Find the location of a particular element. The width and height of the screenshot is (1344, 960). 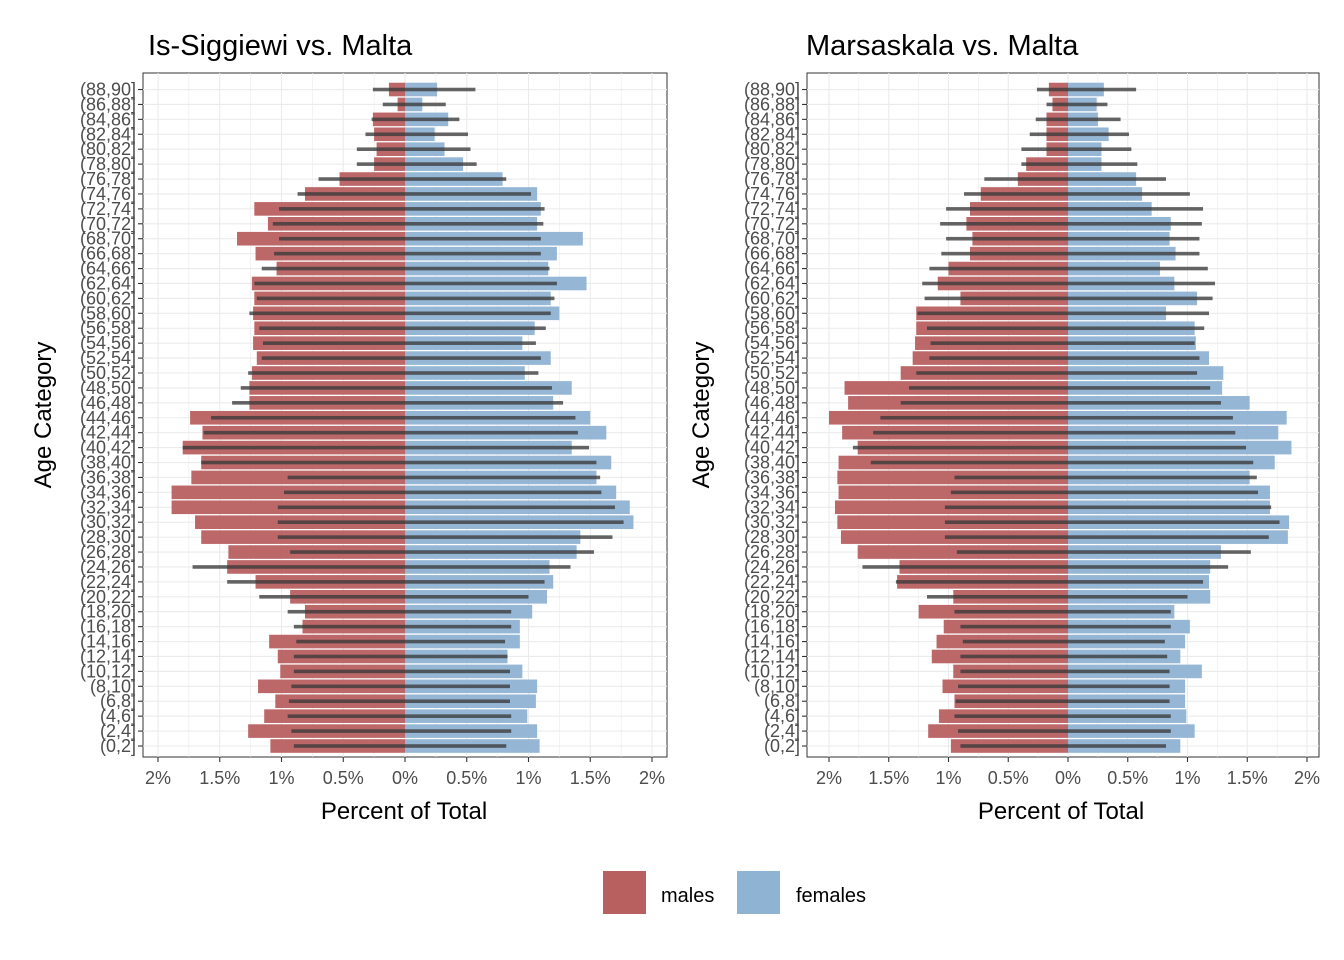

x-tick-label: 1% is located at coordinates (281, 778).